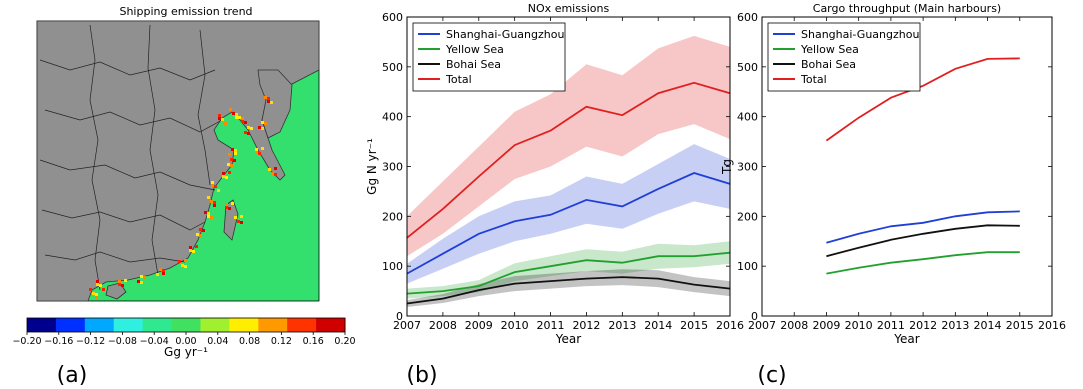 This screenshot has height=389, width=1083. I want to click on province-borders, so click(131, 157).